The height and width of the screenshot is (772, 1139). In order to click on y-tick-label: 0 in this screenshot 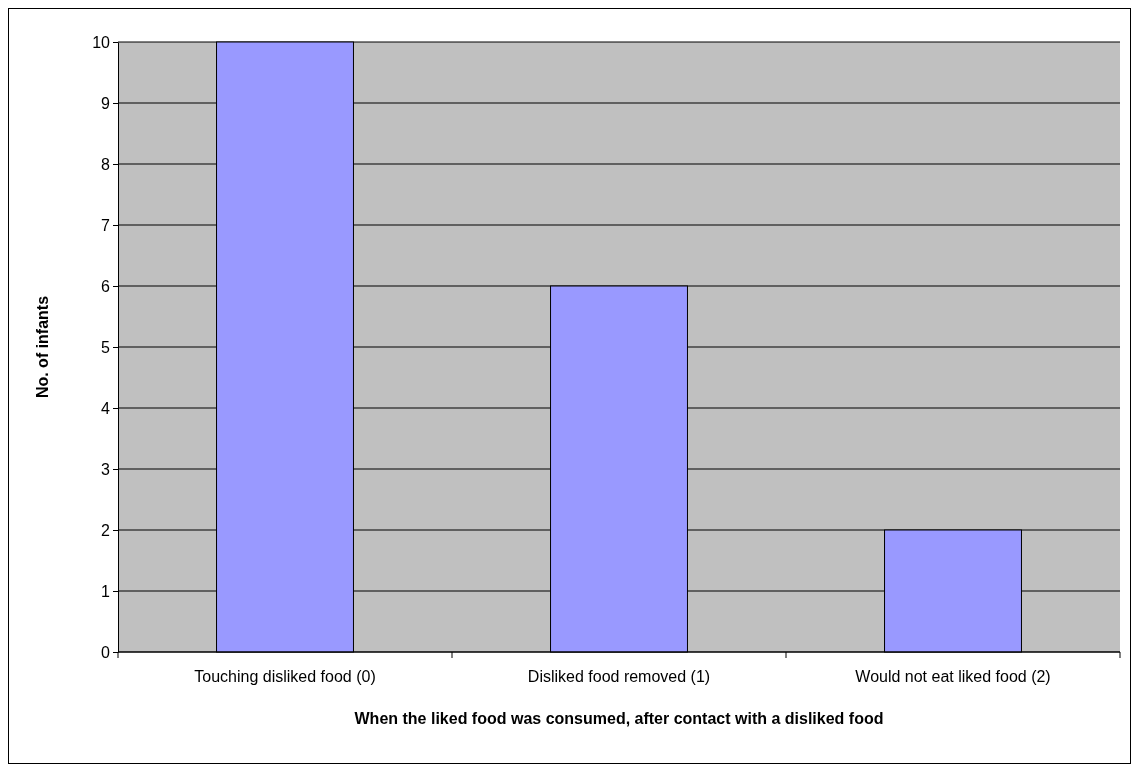, I will do `click(106, 652)`.